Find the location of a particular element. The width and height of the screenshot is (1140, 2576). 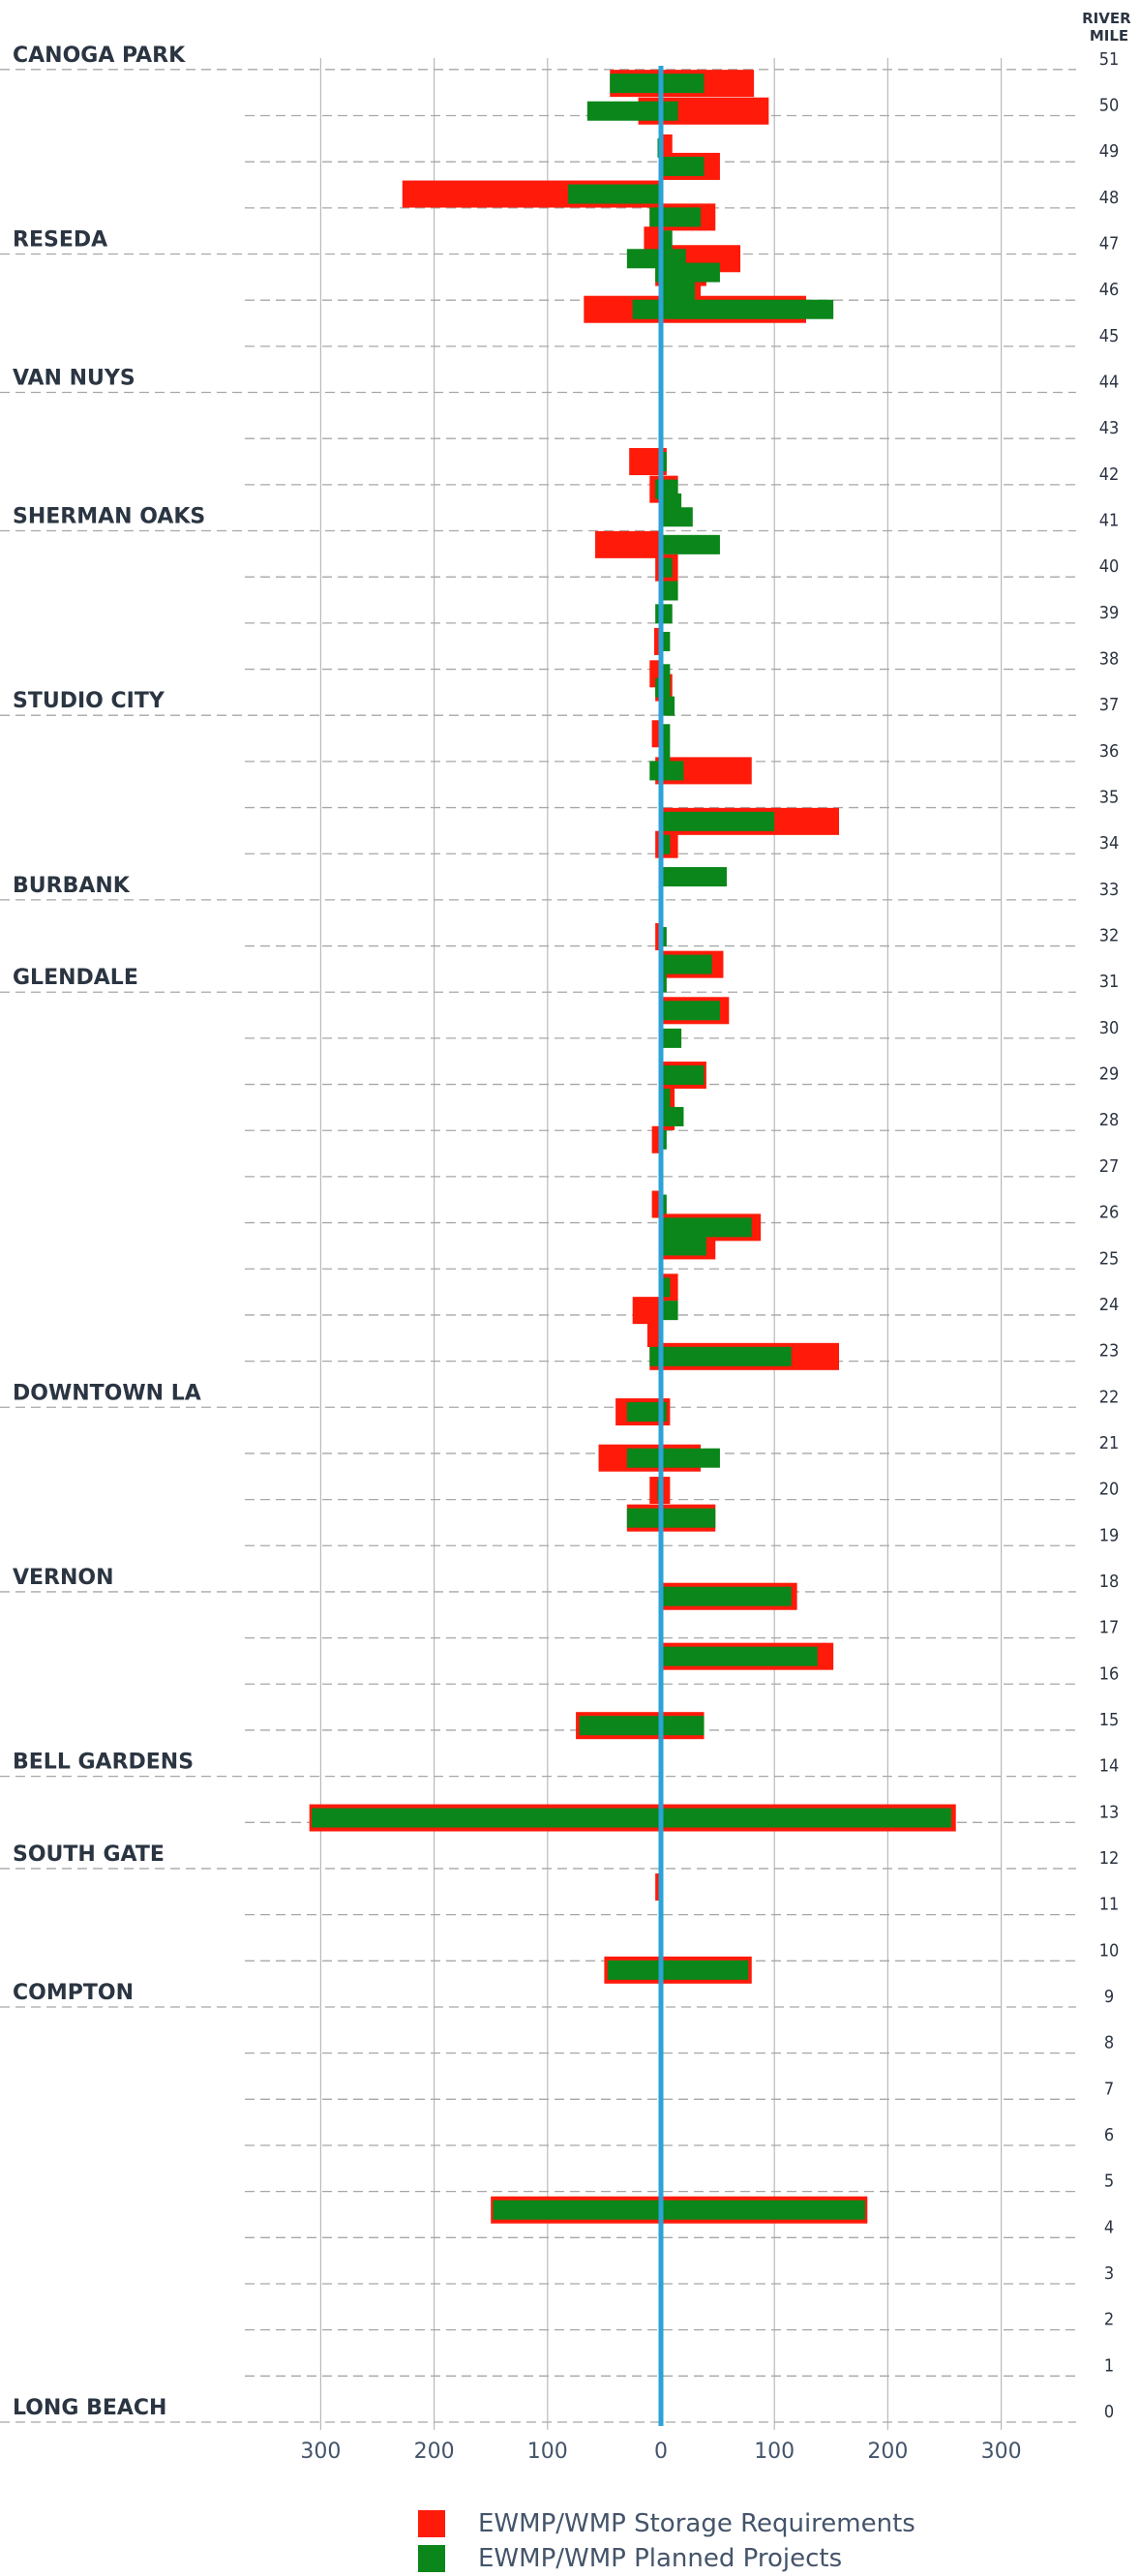

river-mile-label: 31 is located at coordinates (1109, 982).